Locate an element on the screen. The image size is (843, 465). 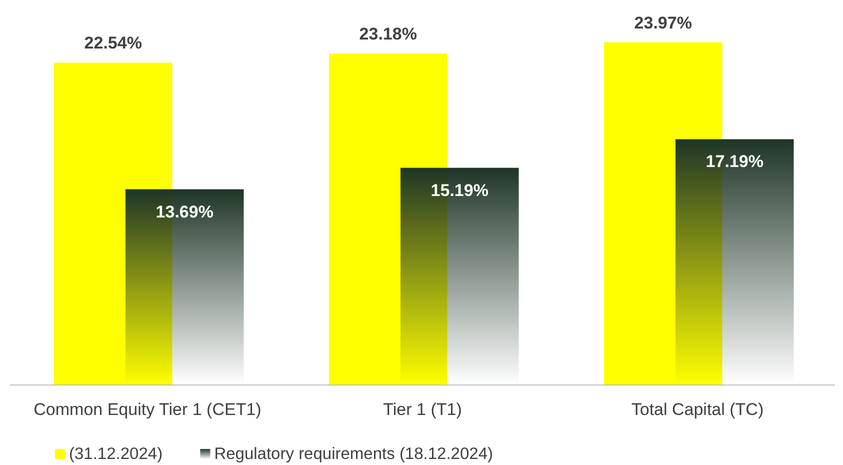
data-label: 13.69% is located at coordinates (185, 212).